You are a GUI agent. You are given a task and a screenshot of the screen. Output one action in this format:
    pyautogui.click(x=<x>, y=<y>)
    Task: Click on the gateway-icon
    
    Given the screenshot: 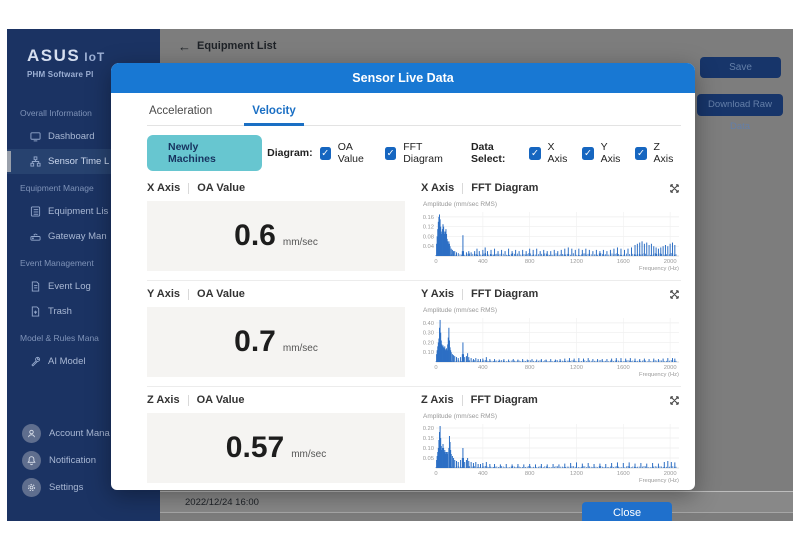 What is the action you would take?
    pyautogui.click(x=35, y=237)
    